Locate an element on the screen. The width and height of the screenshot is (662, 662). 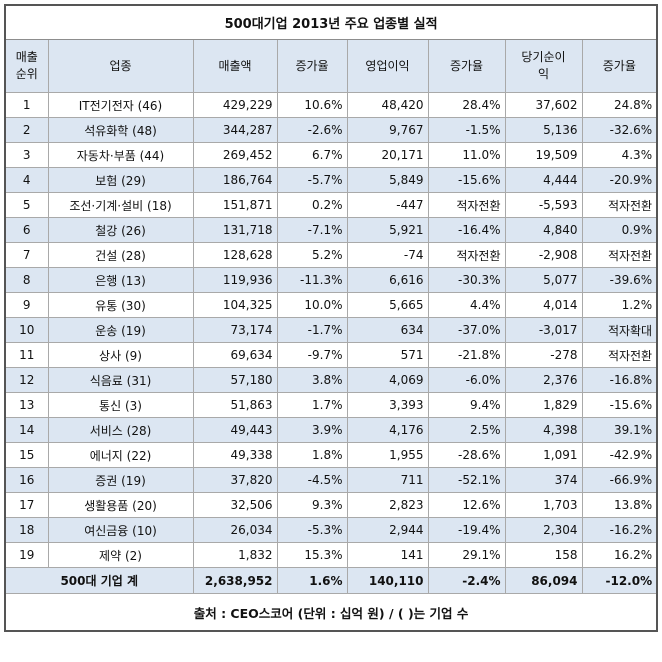
table-cell: 건설 (28) is located at coordinates (120, 255).